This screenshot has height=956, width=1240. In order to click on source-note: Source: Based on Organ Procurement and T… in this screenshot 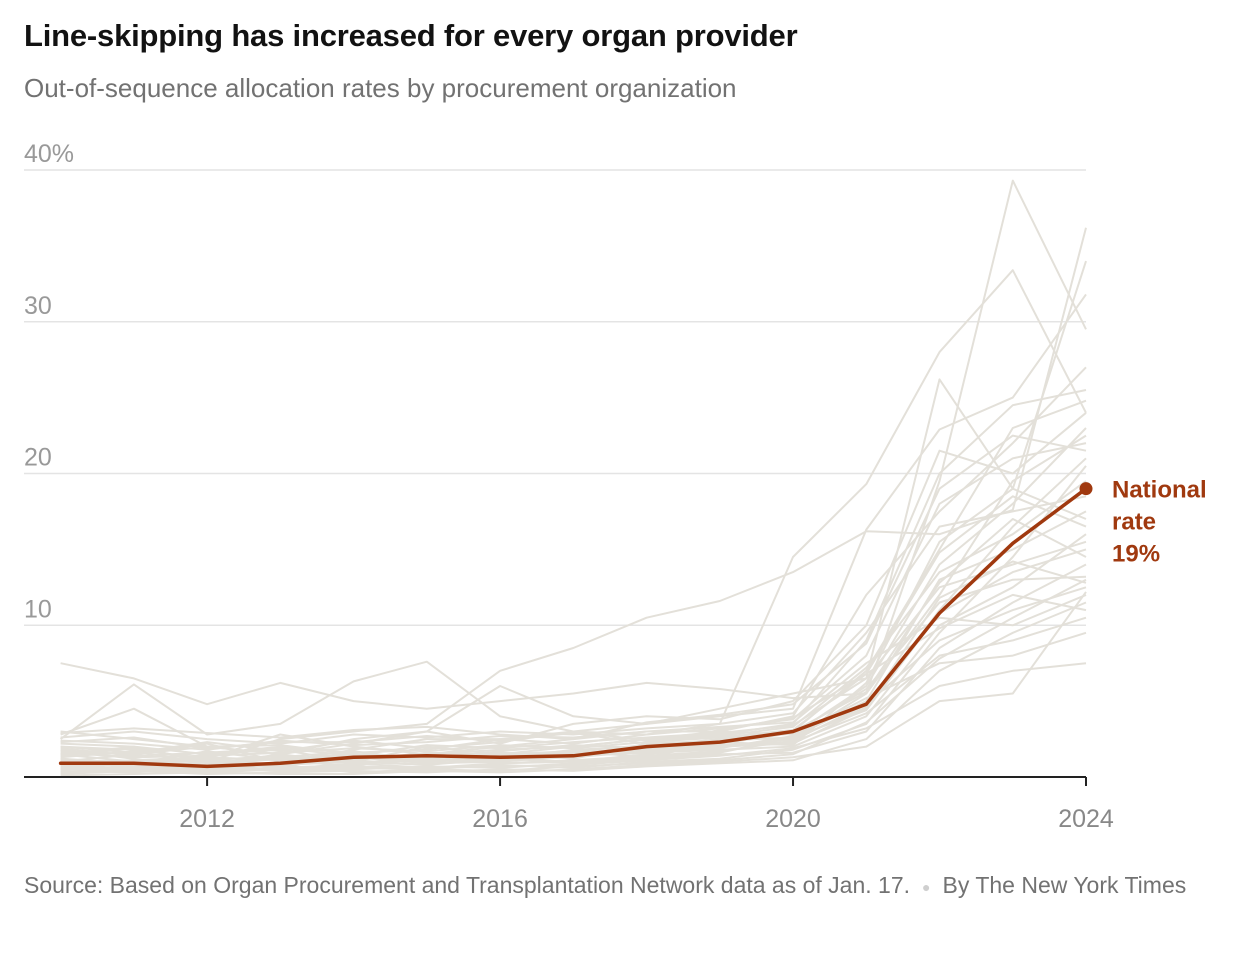, I will do `click(614, 886)`.